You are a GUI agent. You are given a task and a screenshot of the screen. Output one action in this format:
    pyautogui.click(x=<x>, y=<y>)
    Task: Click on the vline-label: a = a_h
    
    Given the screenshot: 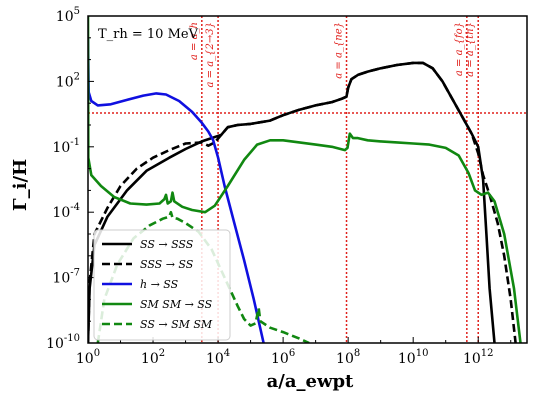 What is the action you would take?
    pyautogui.click(x=194, y=41)
    